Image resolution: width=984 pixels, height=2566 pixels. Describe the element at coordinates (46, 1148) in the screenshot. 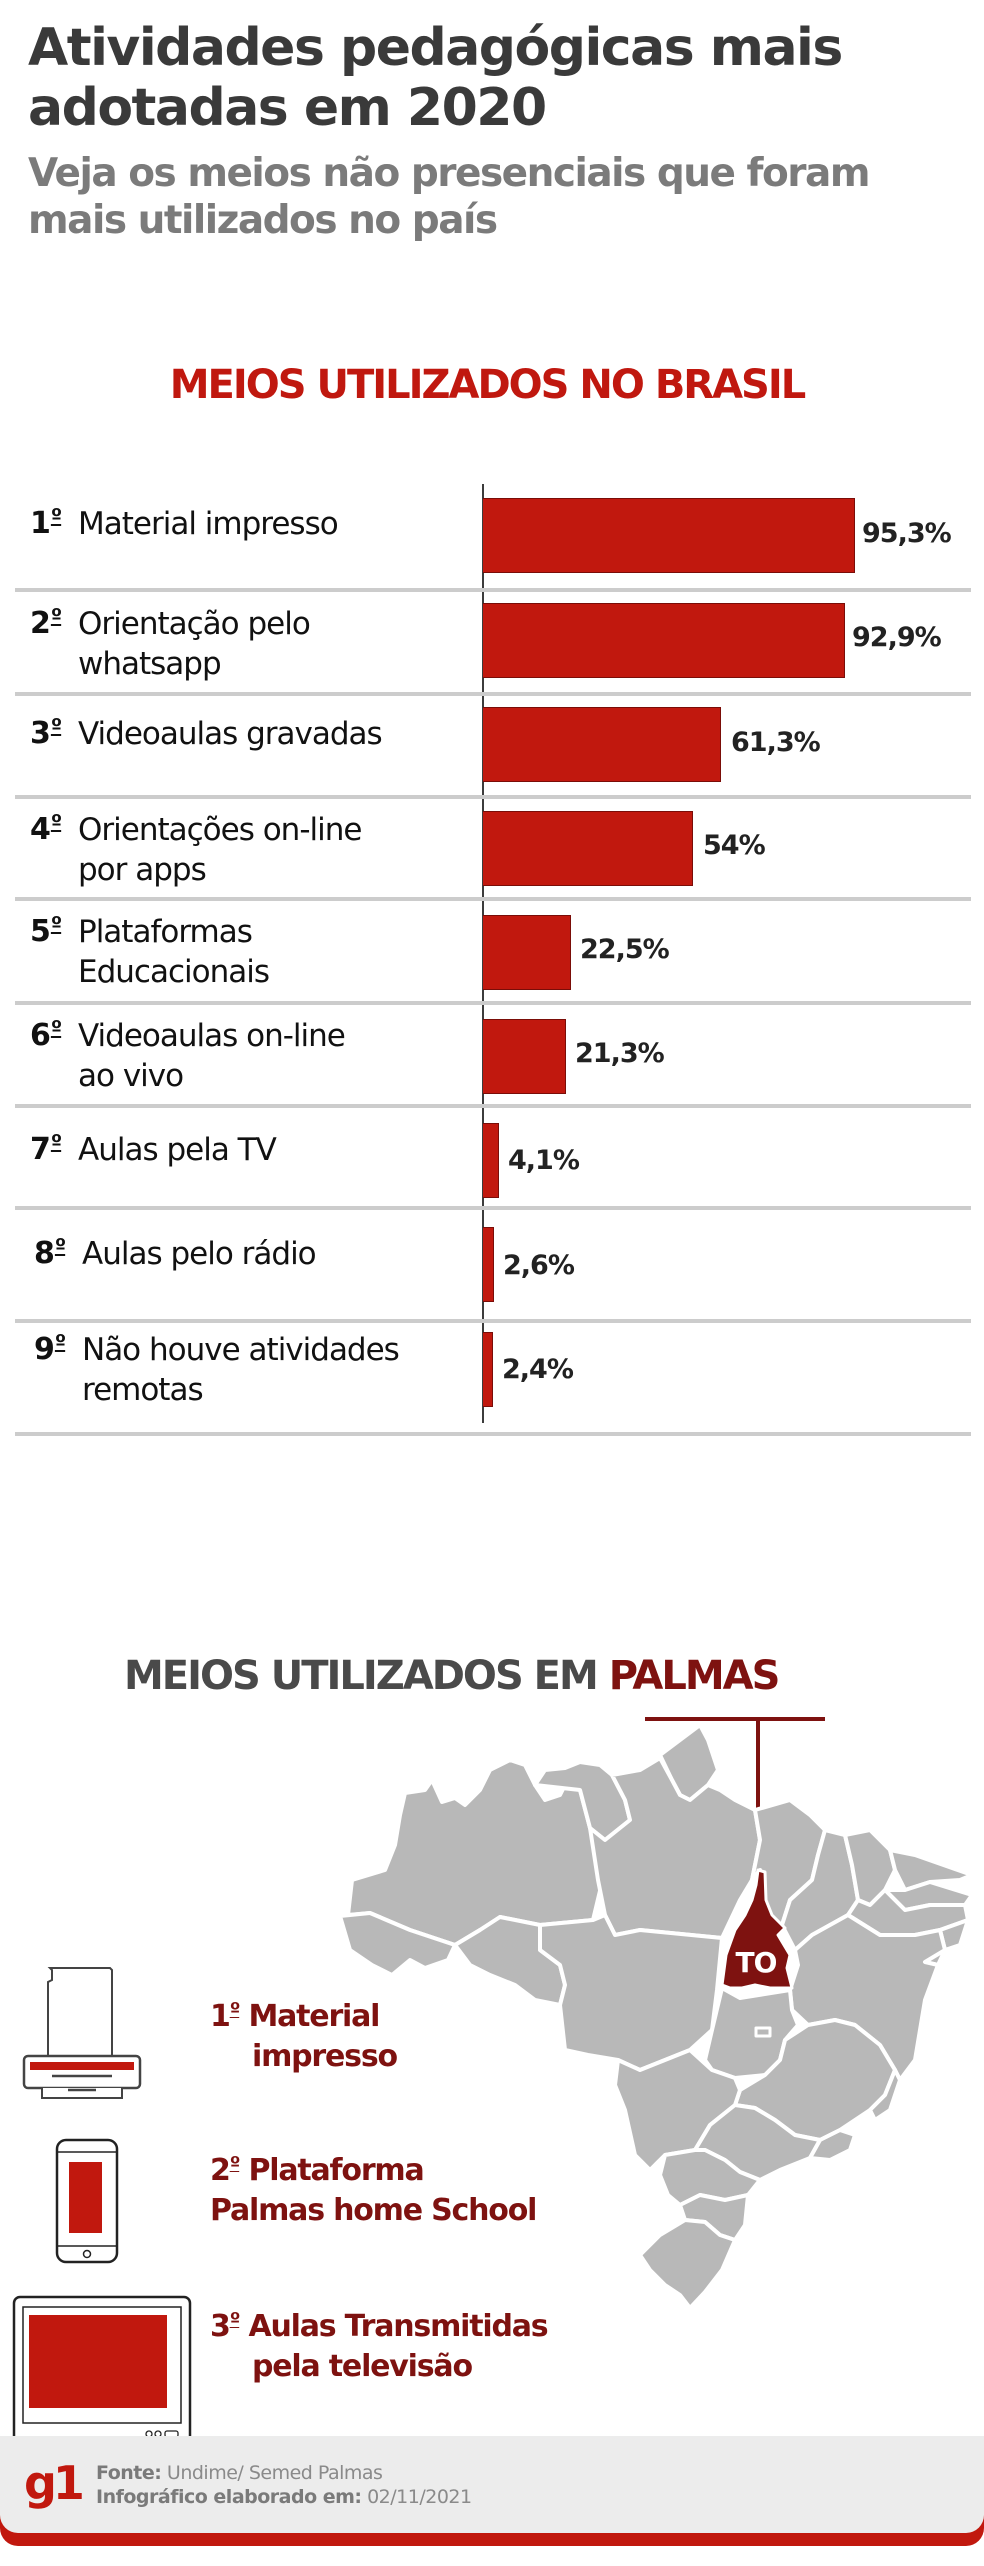

I see `rank-number: 7º` at that location.